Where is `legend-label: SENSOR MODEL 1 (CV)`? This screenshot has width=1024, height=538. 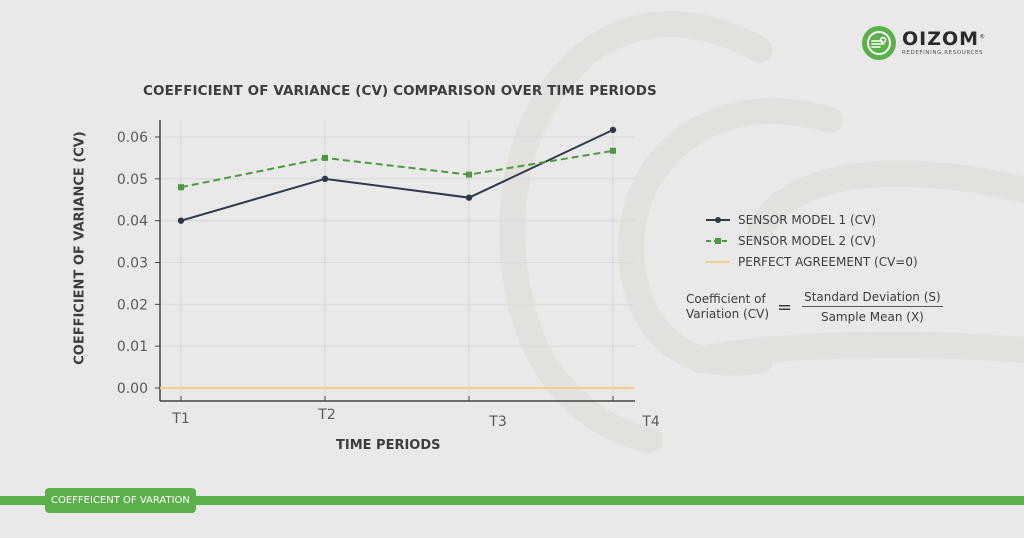
legend-label: SENSOR MODEL 1 (CV) is located at coordinates (807, 219).